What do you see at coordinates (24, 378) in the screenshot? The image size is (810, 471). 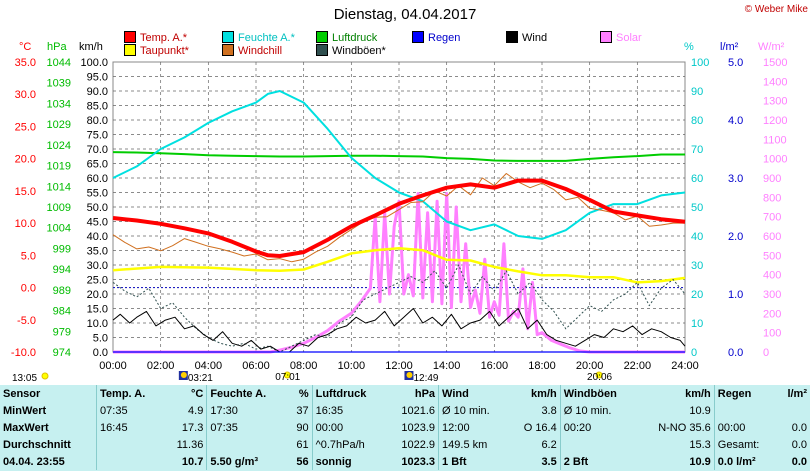 I see `marker-time: 13:05` at bounding box center [24, 378].